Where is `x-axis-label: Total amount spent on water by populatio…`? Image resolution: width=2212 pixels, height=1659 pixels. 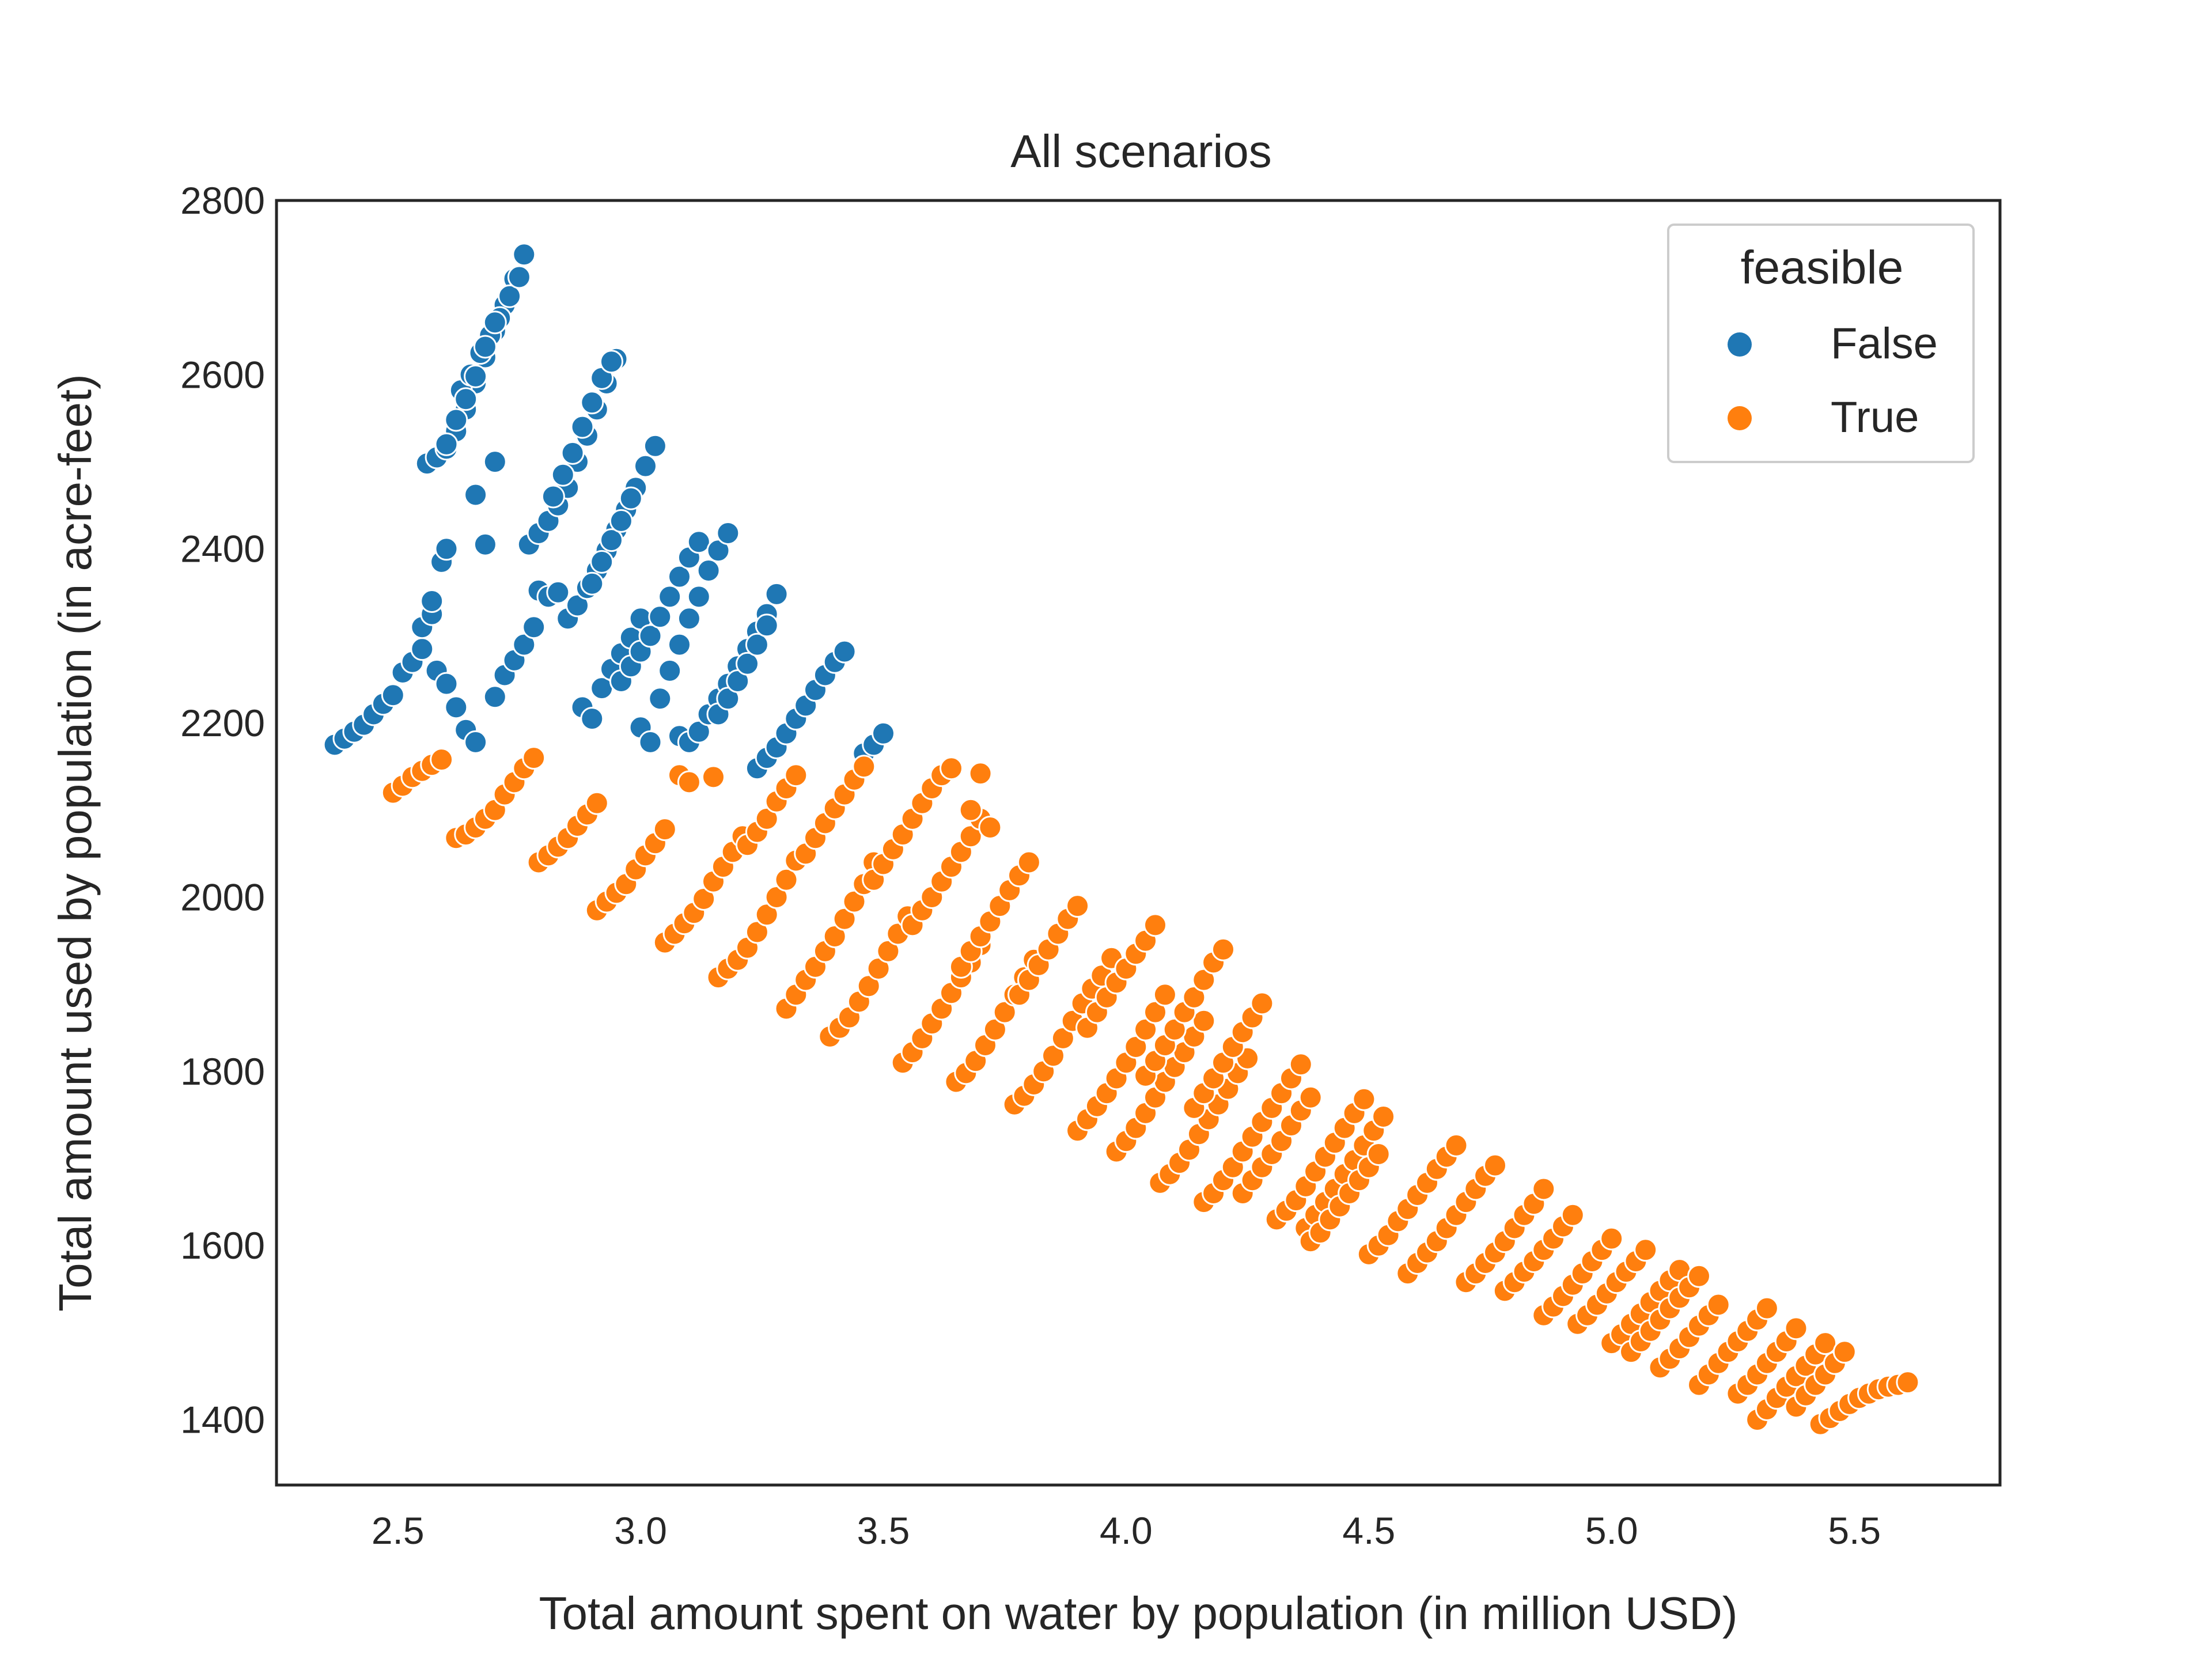 x-axis-label: Total amount spent on water by populatio… is located at coordinates (1138, 1613).